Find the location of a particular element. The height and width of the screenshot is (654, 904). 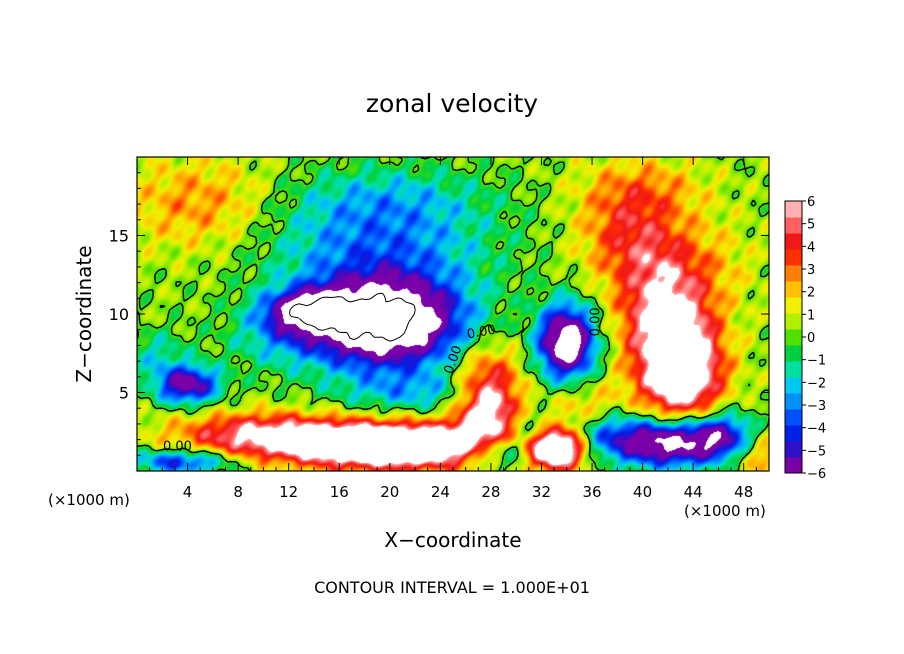

colorbar-tick-label: 4 is located at coordinates (811, 247).